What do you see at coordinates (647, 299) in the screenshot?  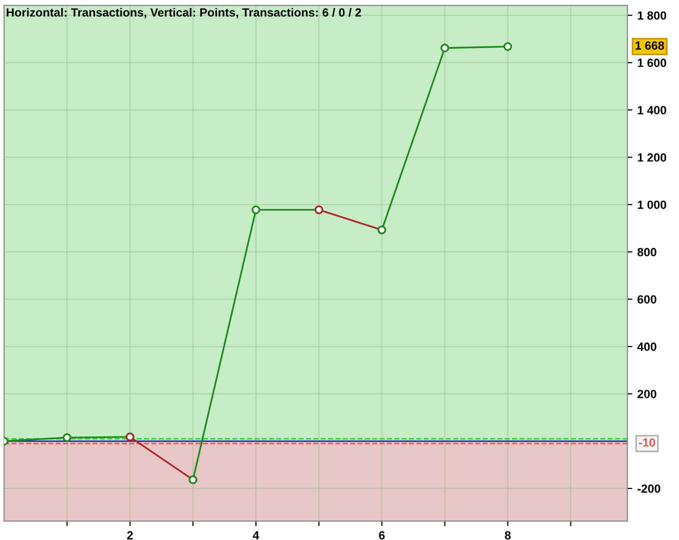 I see `y-tick-label: 600` at bounding box center [647, 299].